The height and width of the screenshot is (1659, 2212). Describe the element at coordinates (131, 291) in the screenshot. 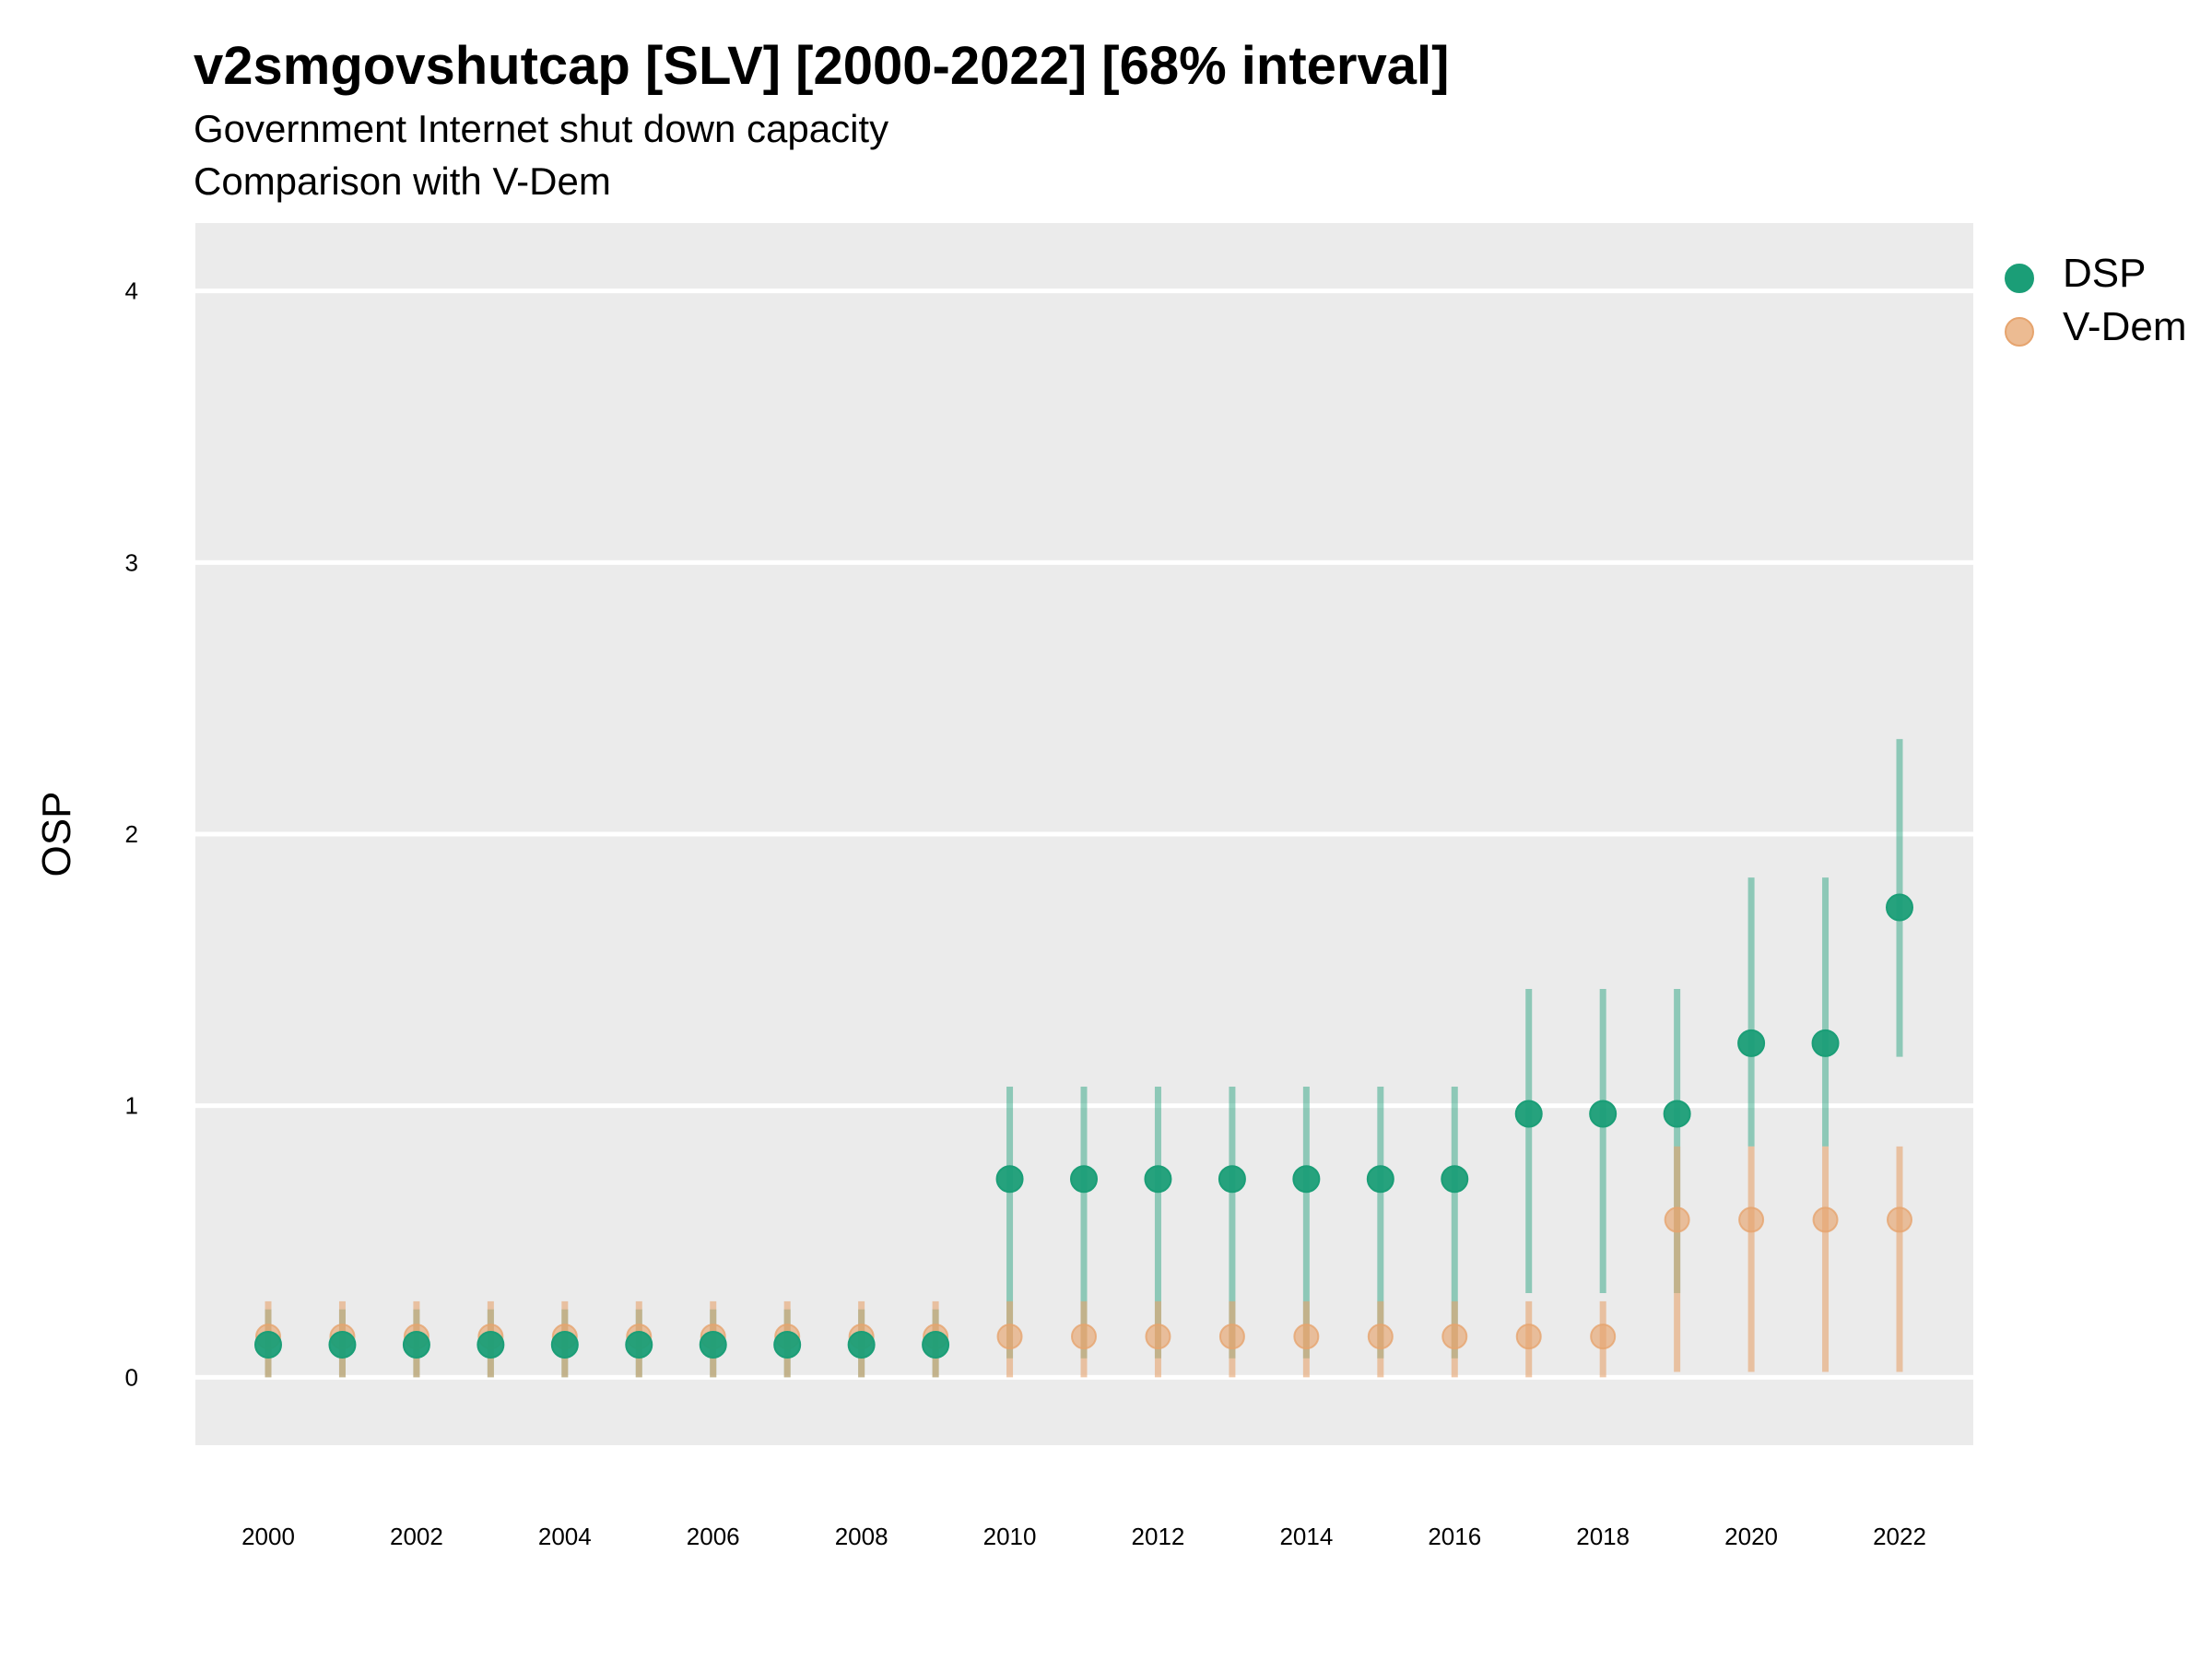

I see `y-tick-label: 4` at that location.